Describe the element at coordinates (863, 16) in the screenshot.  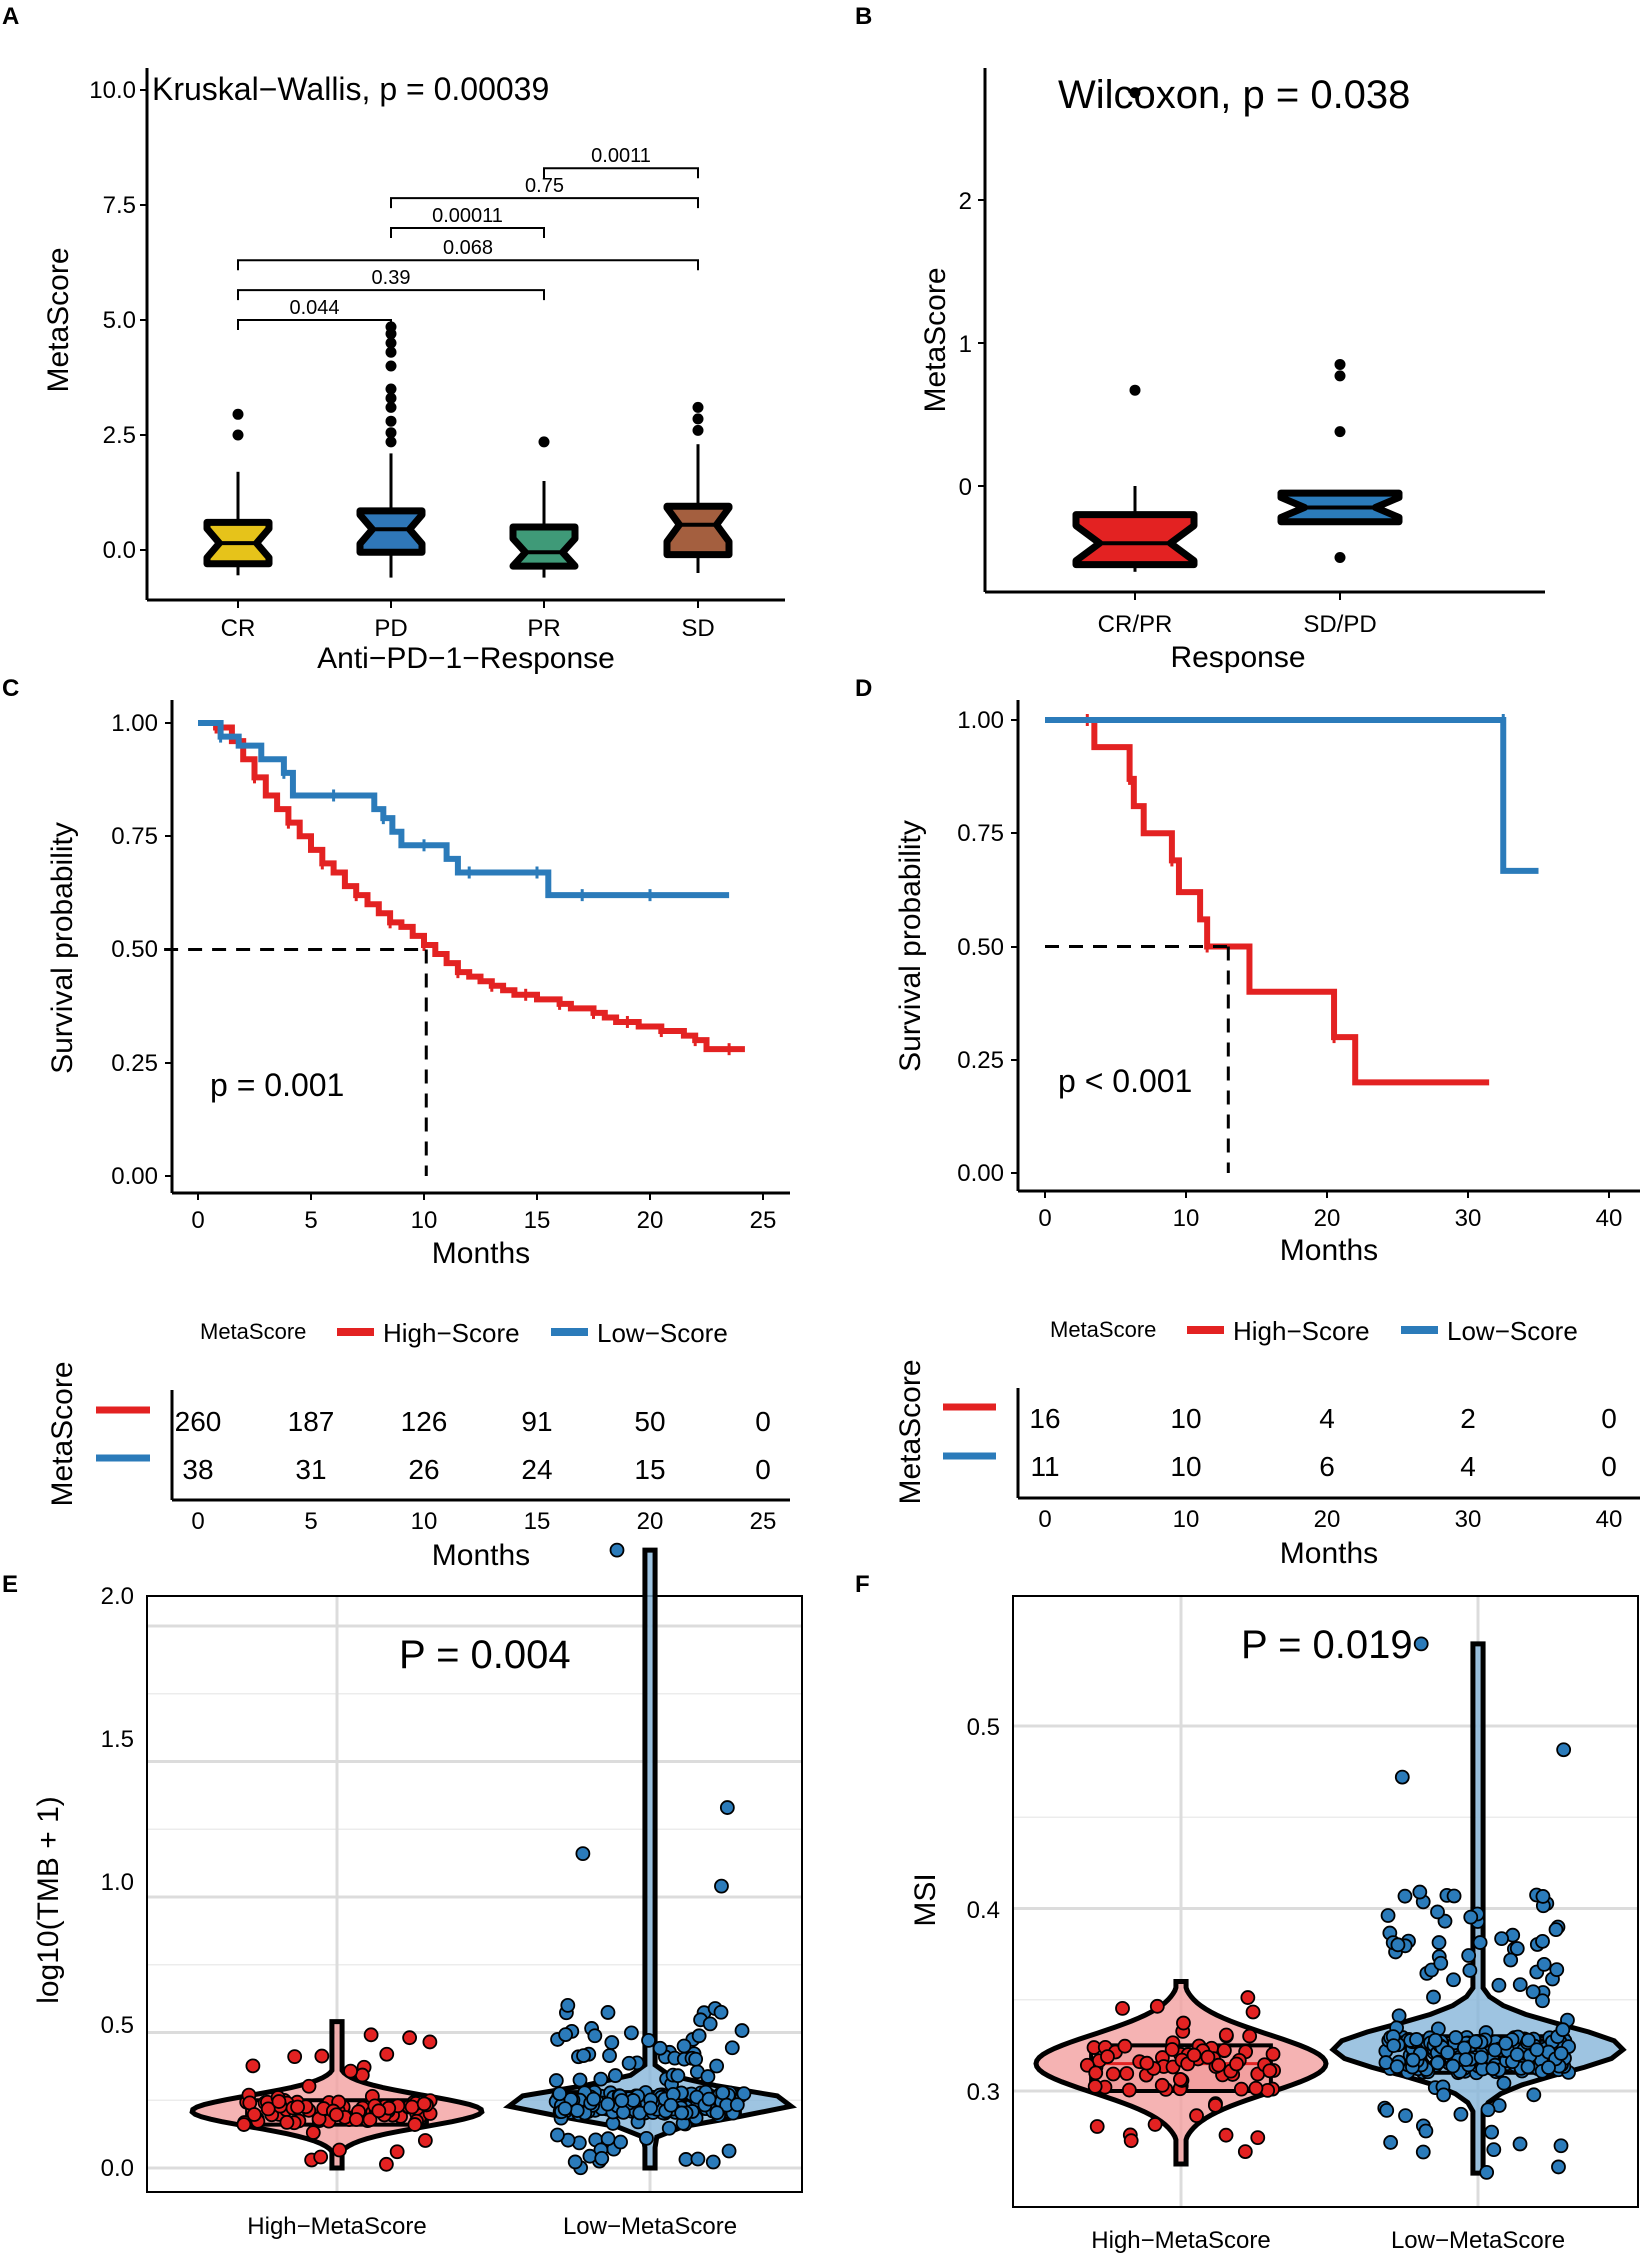
I see `panel-b-letter: B` at that location.